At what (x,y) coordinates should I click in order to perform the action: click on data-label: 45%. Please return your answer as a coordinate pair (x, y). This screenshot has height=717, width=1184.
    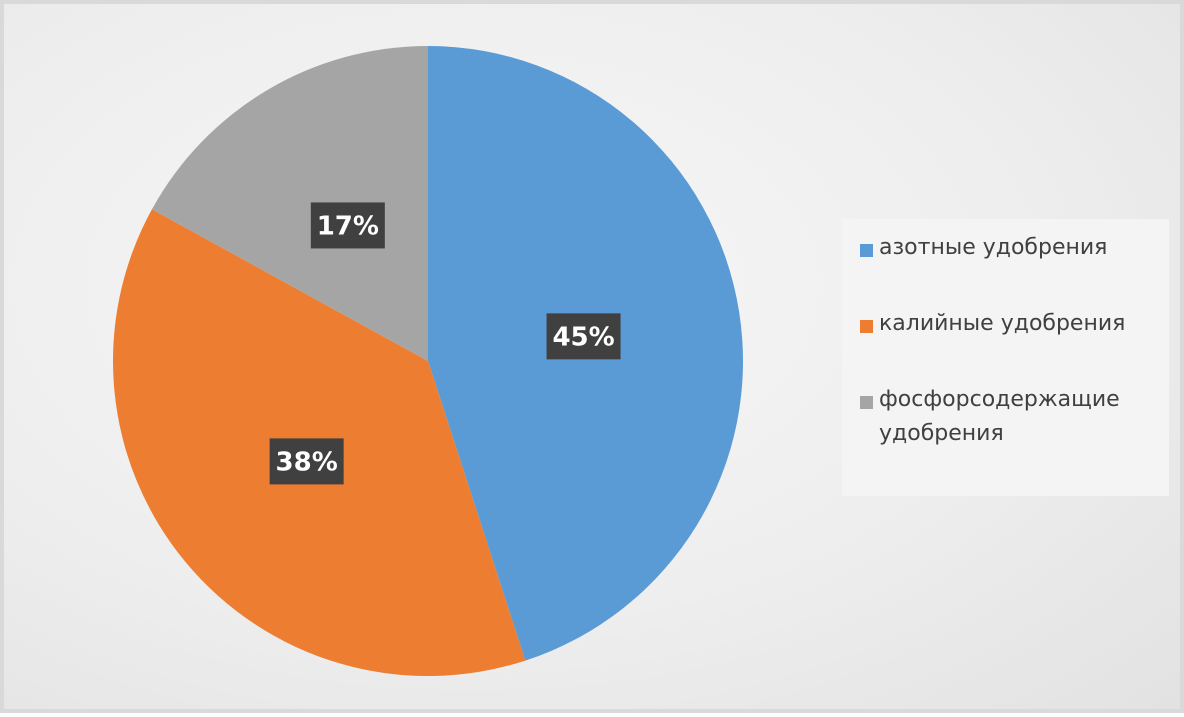
    Looking at the image, I should click on (583, 337).